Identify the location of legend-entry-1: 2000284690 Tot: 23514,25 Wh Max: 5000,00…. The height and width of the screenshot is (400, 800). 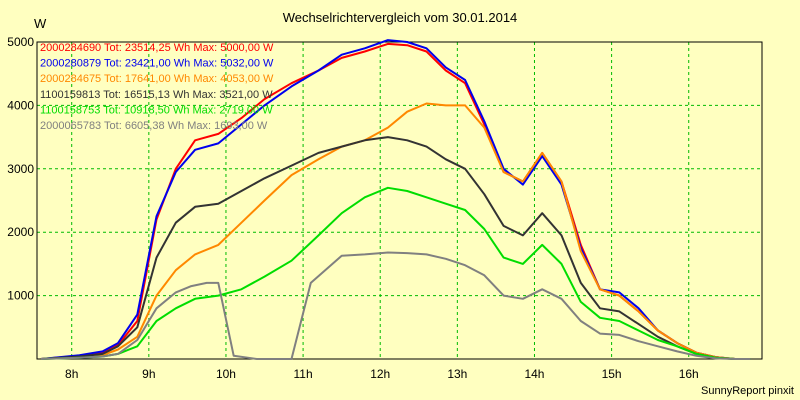
(157, 48).